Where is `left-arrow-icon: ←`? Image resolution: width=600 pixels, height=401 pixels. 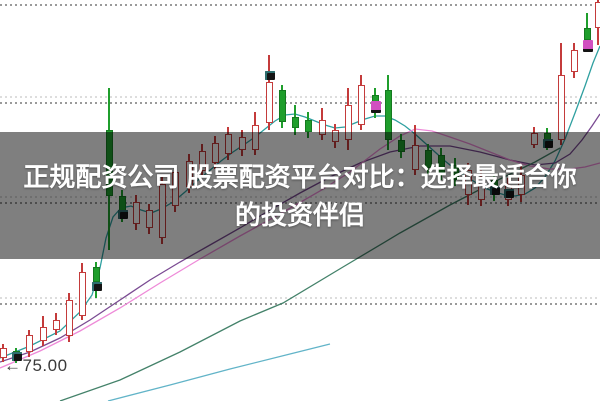
left-arrow-icon: ← is located at coordinates (13, 365).